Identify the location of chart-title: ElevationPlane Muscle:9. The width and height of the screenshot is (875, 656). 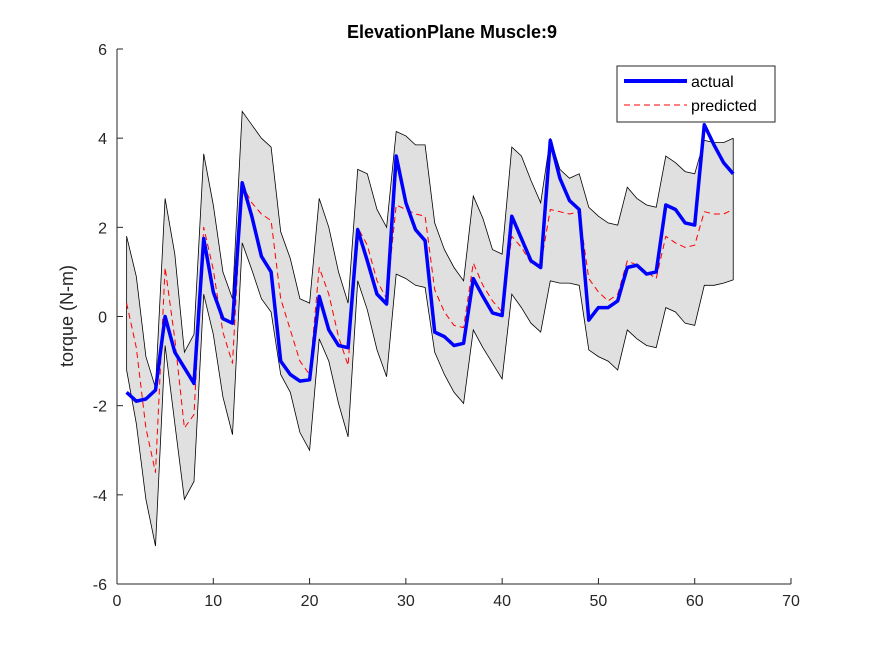
(452, 32).